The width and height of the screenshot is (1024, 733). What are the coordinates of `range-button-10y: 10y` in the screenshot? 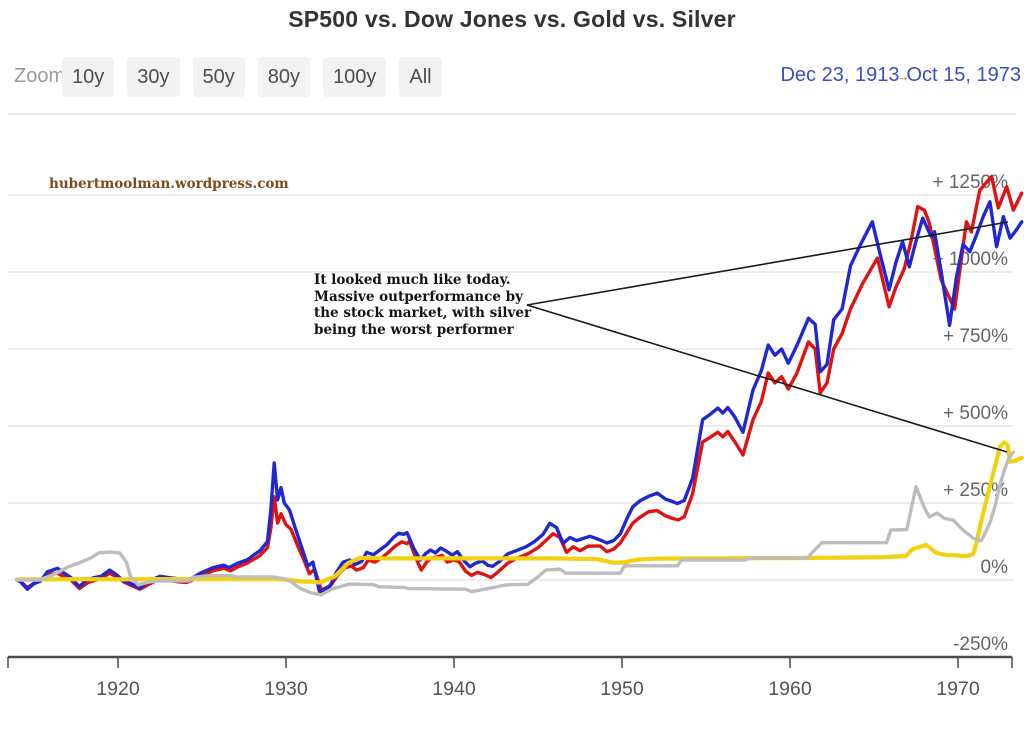 It's located at (88, 77).